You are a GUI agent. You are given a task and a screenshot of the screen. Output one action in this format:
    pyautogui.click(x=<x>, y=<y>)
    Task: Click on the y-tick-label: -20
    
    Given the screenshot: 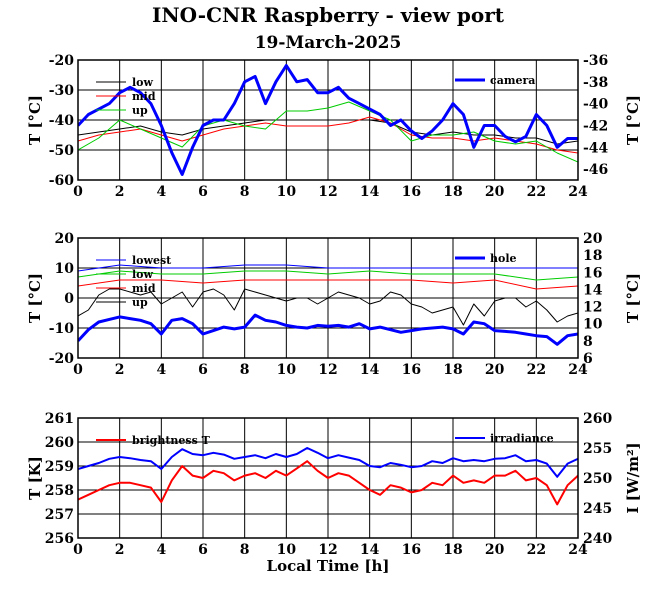 What is the action you would take?
    pyautogui.click(x=62, y=61)
    